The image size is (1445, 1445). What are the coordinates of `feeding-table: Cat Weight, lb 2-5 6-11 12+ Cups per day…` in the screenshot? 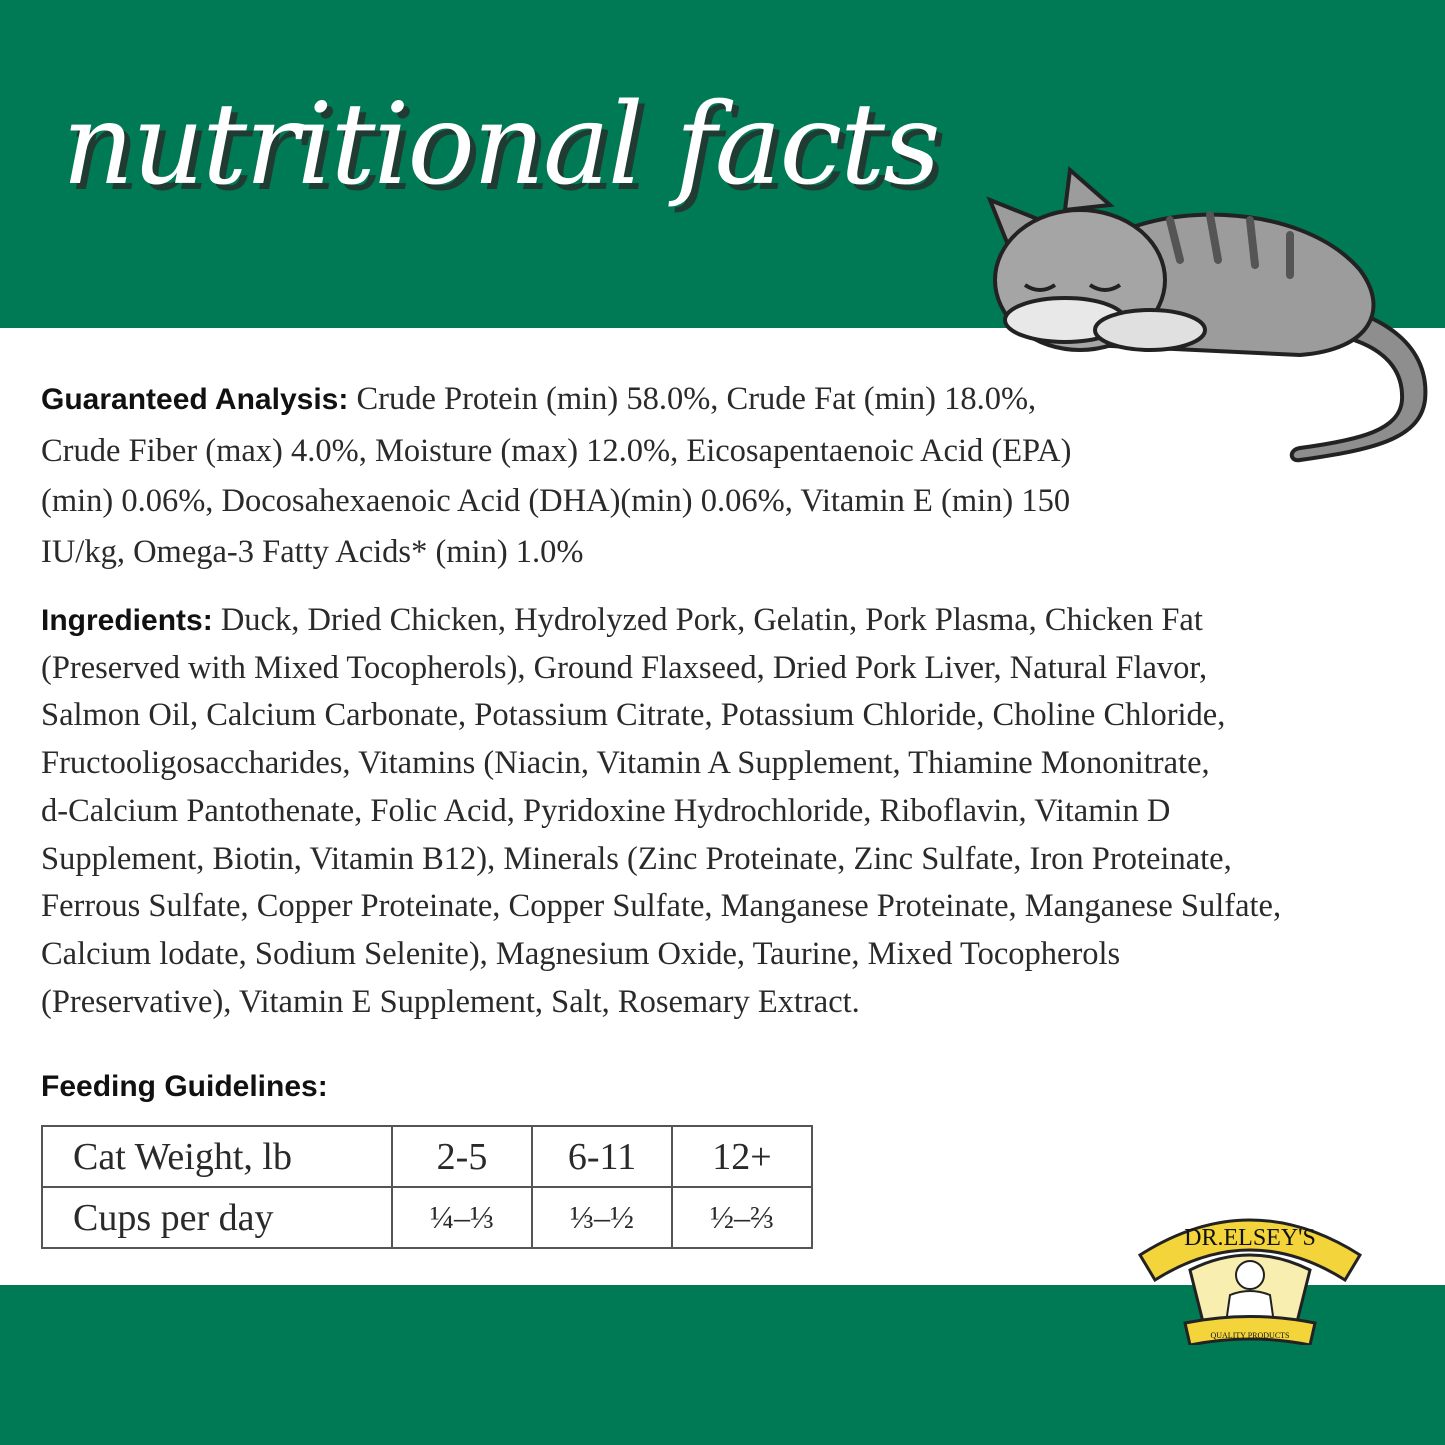 It's located at (427, 1187).